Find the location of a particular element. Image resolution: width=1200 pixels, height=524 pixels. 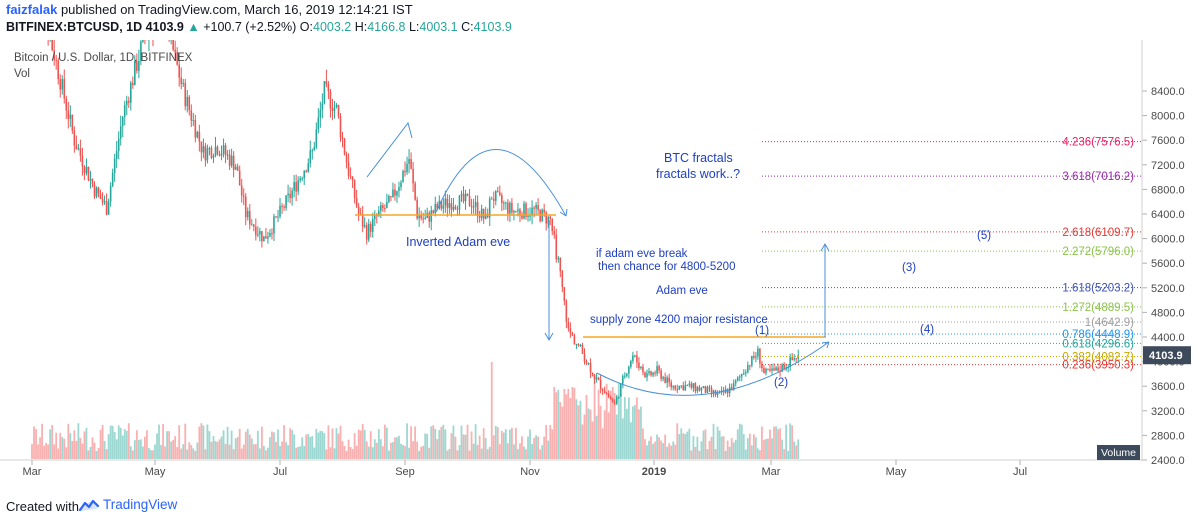

low-value: 4003.1 is located at coordinates (438, 27).